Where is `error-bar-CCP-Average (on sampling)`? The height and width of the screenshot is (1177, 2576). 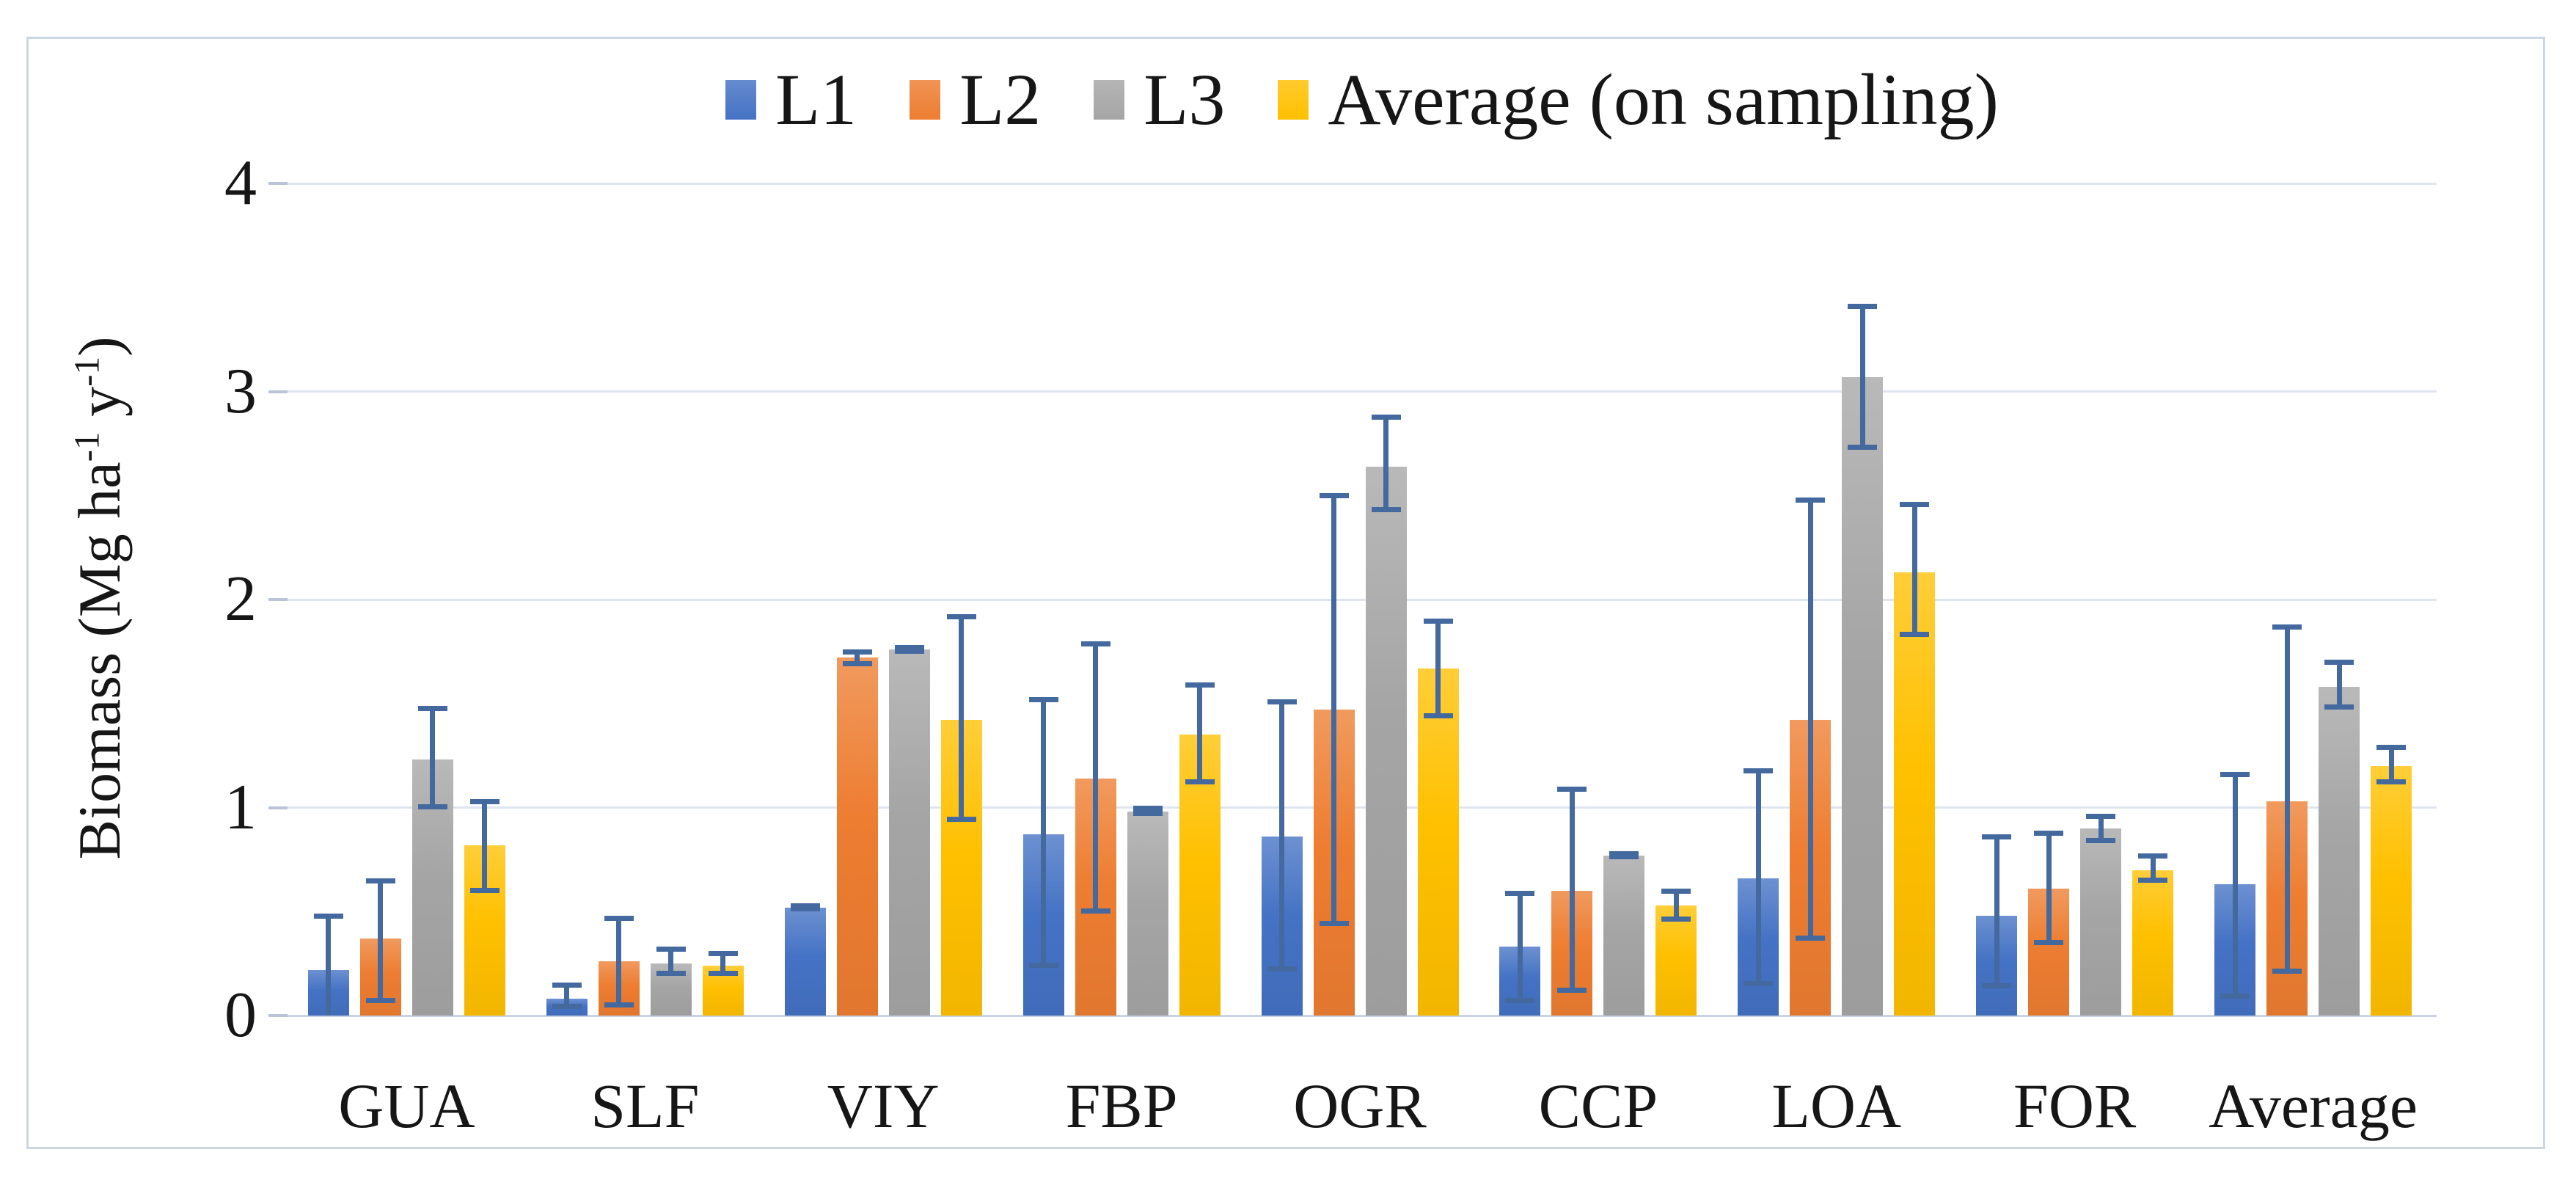
error-bar-CCP-Average (on sampling) is located at coordinates (1676, 906).